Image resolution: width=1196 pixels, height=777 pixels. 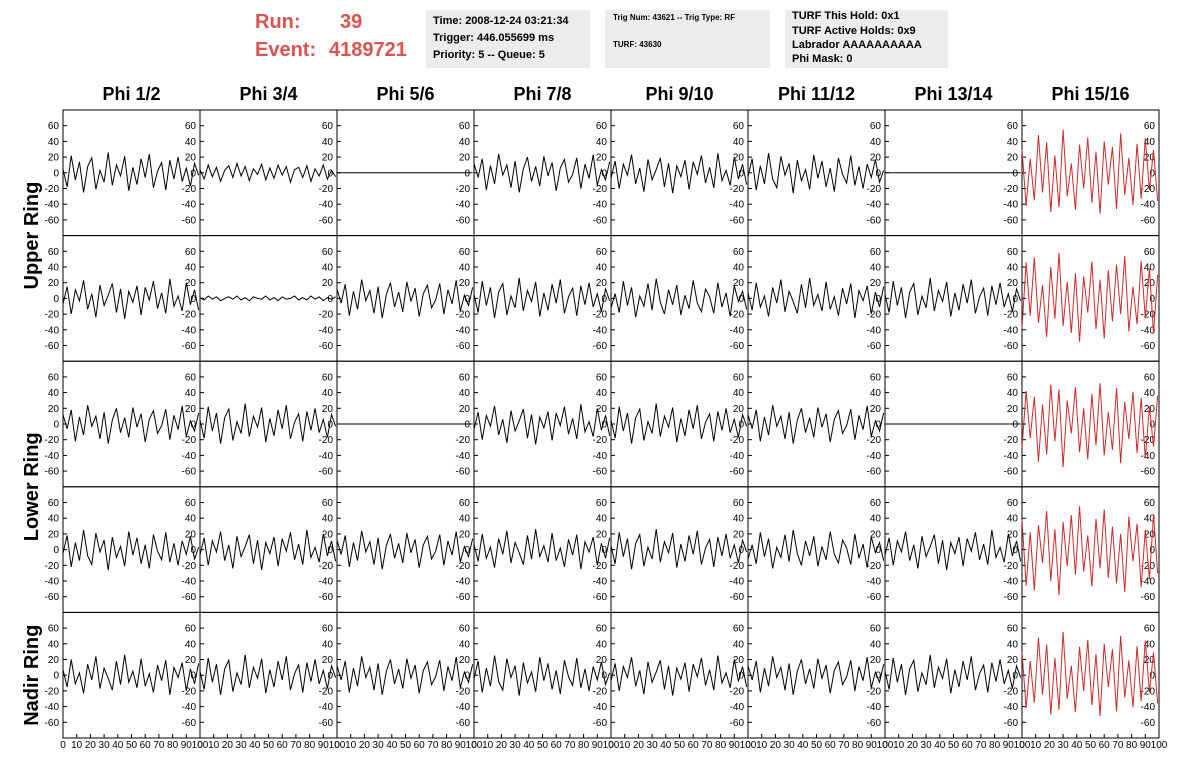 What do you see at coordinates (584, 745) in the screenshot?
I see `x-tick-label: 80` at bounding box center [584, 745].